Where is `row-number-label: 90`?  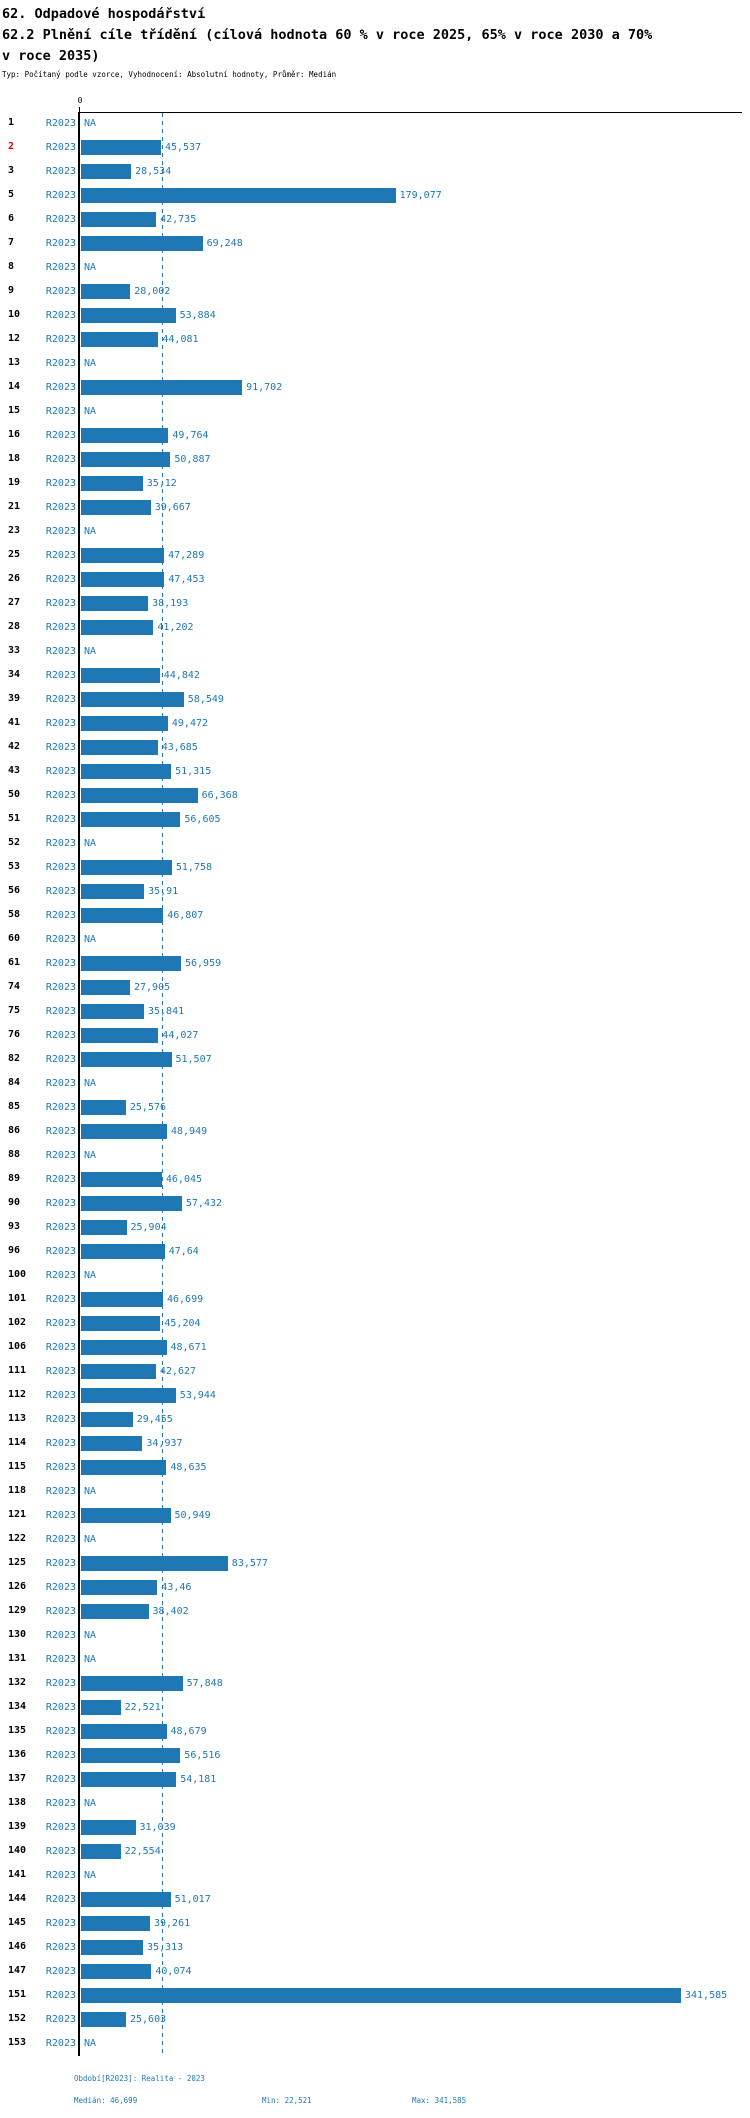
row-number-label: 90 is located at coordinates (14, 1202).